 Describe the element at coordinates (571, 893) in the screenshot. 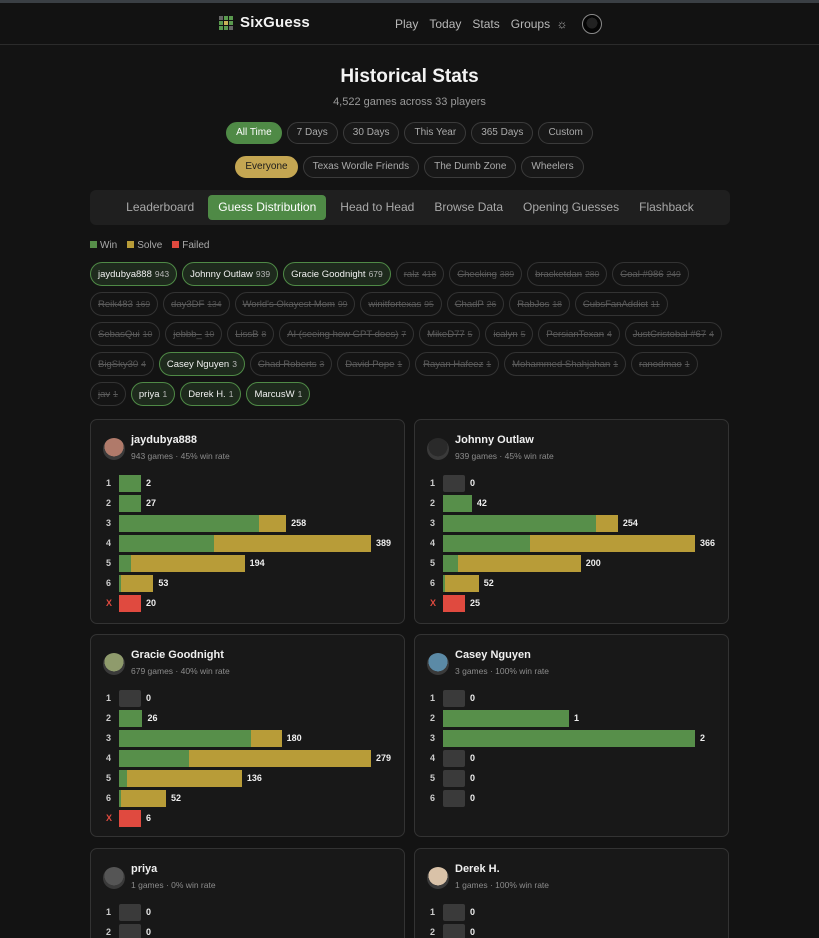

I see `player-distribution-card: Derek H. 1 games · 100% win rate 1 0 2 0` at that location.